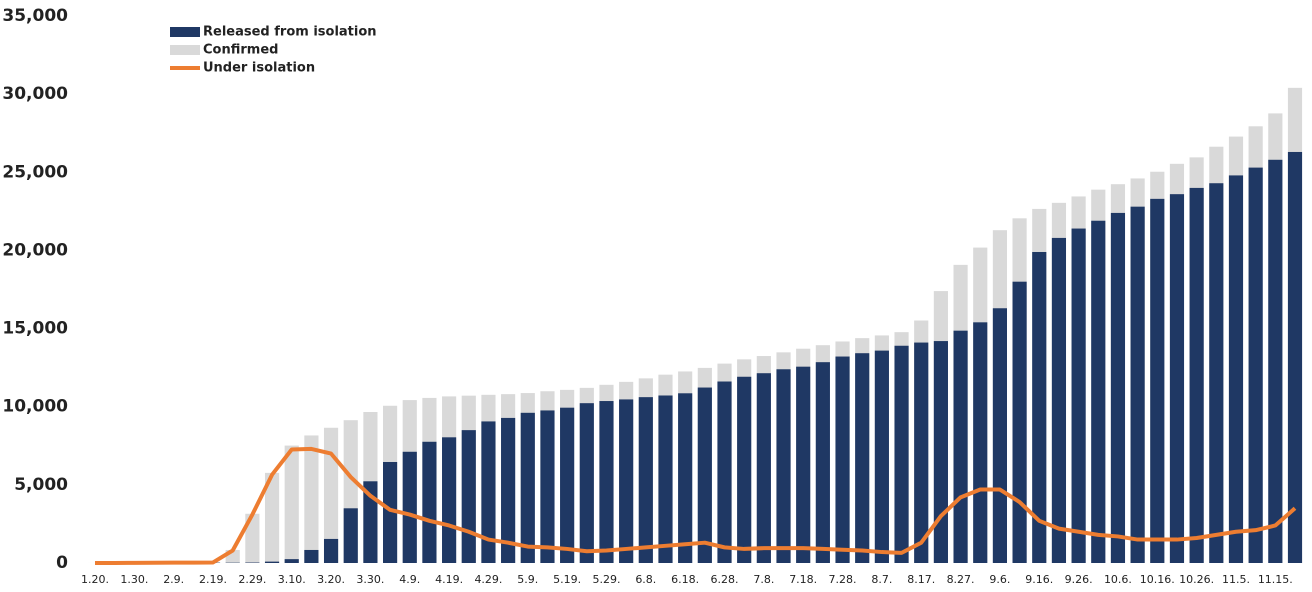 Image resolution: width=1312 pixels, height=592 pixels. I want to click on x-tick-label: 5.9., so click(527, 579).